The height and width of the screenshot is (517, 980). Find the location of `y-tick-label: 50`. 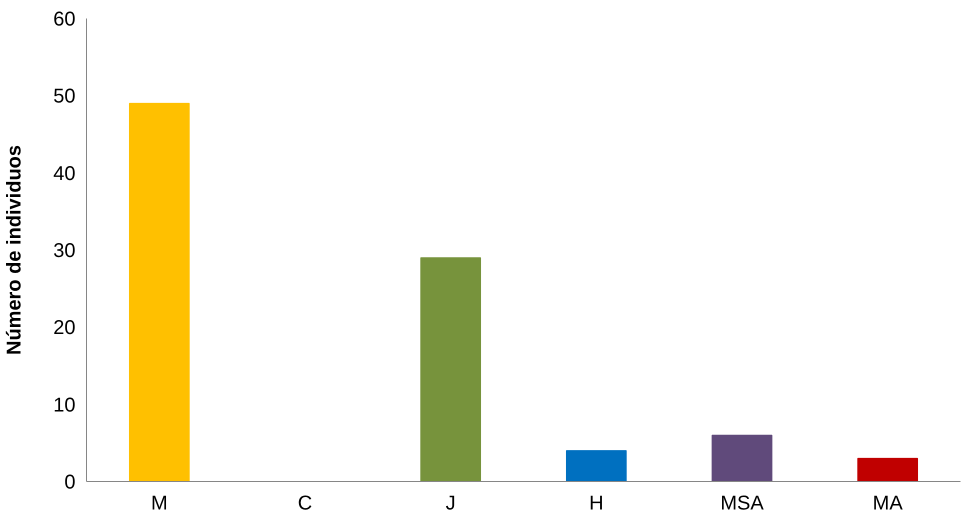

y-tick-label: 50 is located at coordinates (64, 97).